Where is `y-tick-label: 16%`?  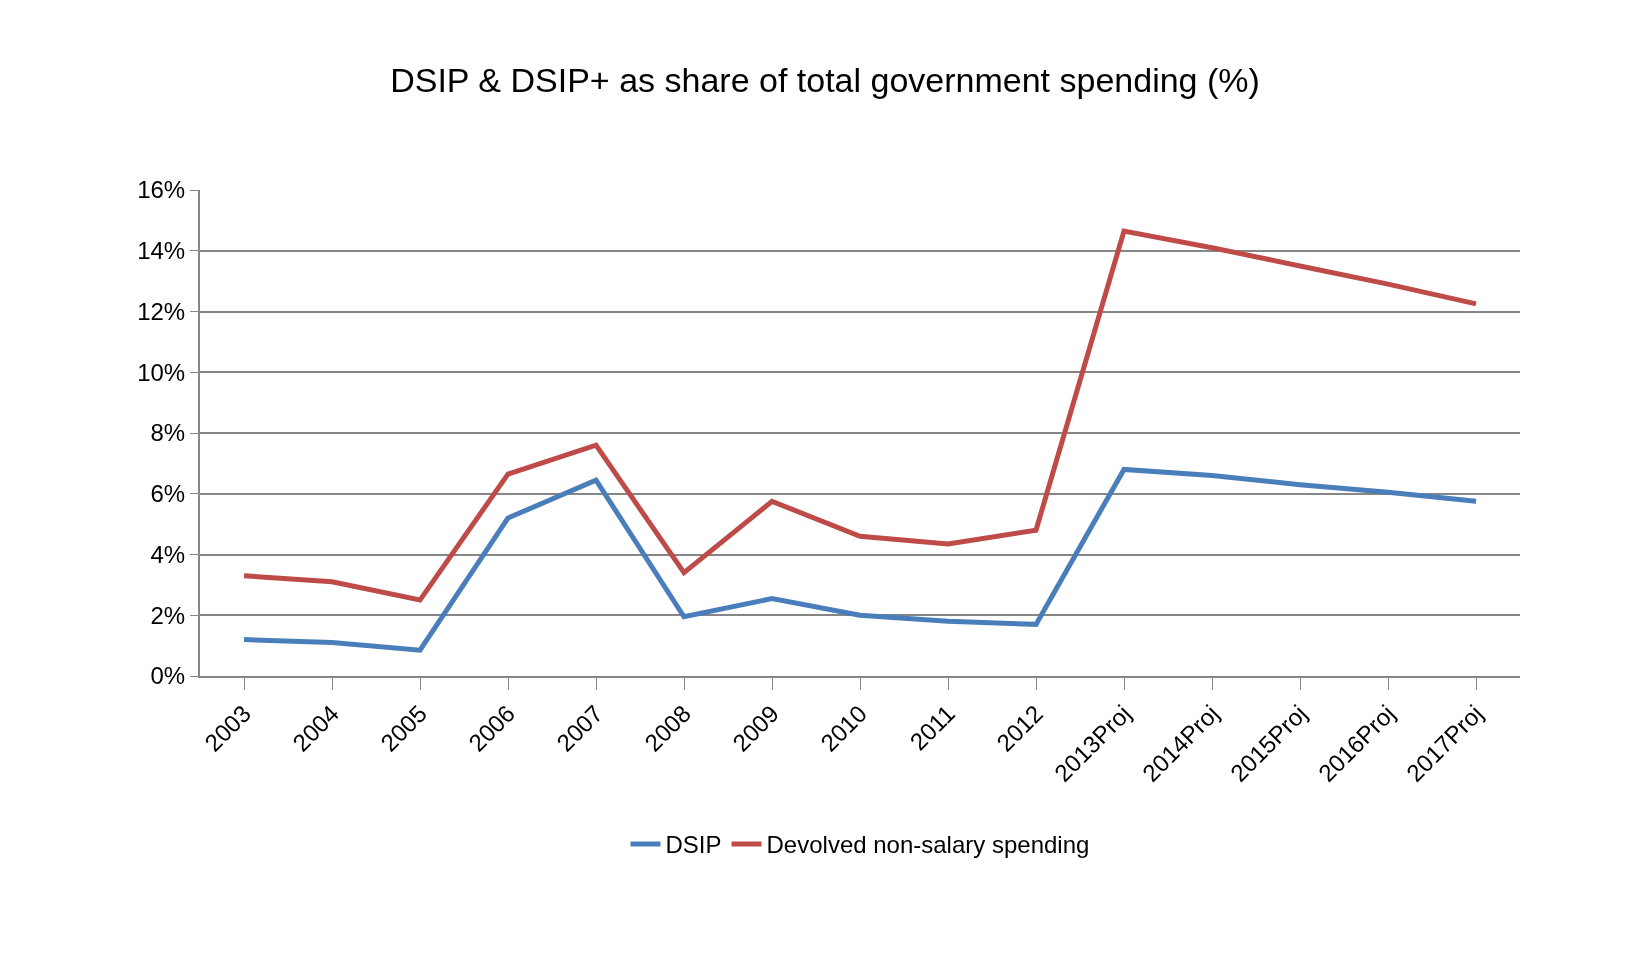 y-tick-label: 16% is located at coordinates (161, 190).